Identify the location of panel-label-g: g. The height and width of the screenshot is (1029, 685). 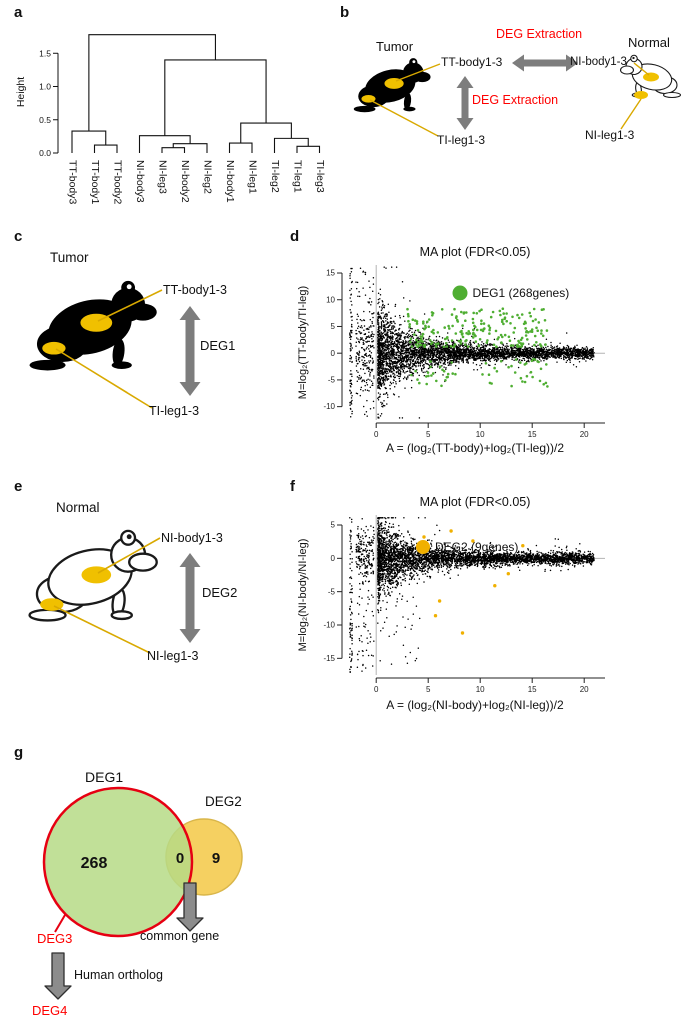
(19, 752).